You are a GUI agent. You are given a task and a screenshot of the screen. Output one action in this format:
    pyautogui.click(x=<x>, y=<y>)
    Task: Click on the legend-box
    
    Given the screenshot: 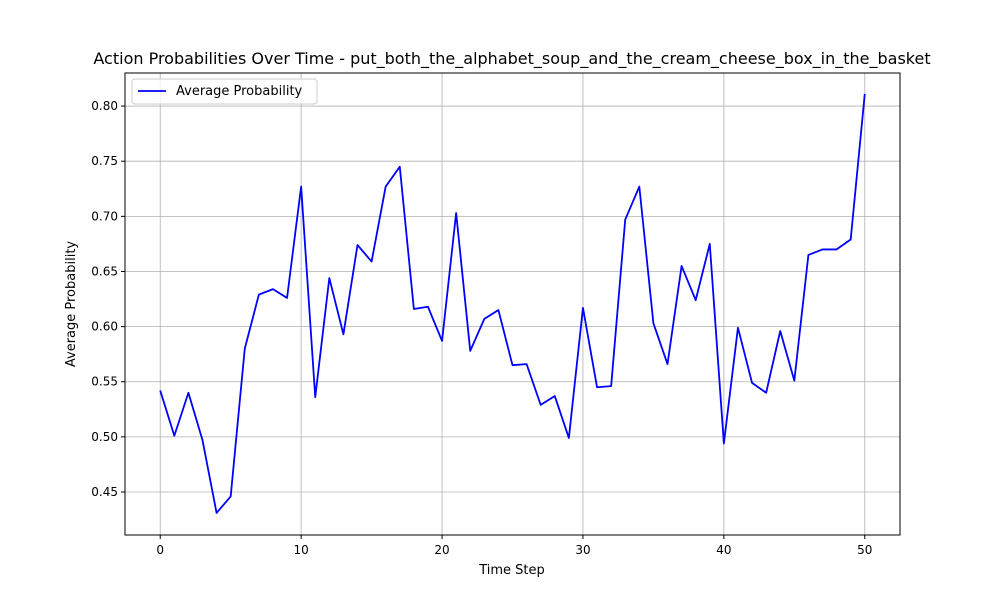 What is the action you would take?
    pyautogui.click(x=224, y=91)
    